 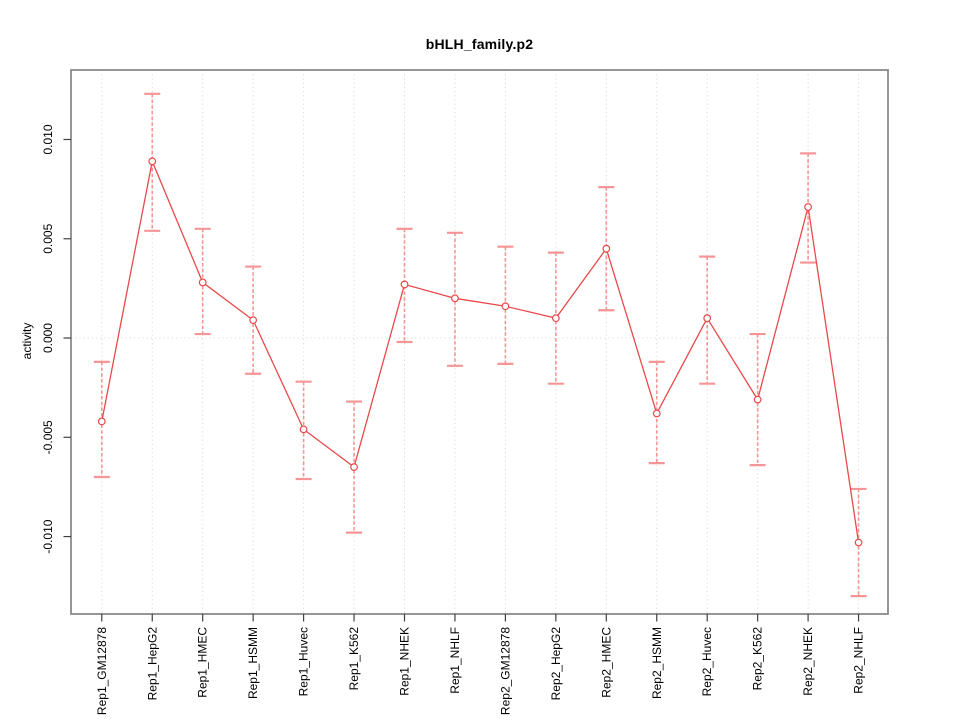 I want to click on x-tick-label: Rep1_HSMM, so click(x=253, y=663).